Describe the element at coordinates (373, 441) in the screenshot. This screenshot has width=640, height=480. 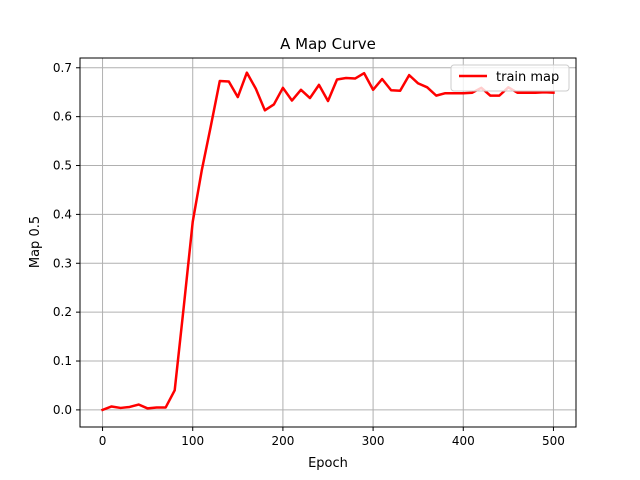
I see `x-tick-label: 300` at that location.